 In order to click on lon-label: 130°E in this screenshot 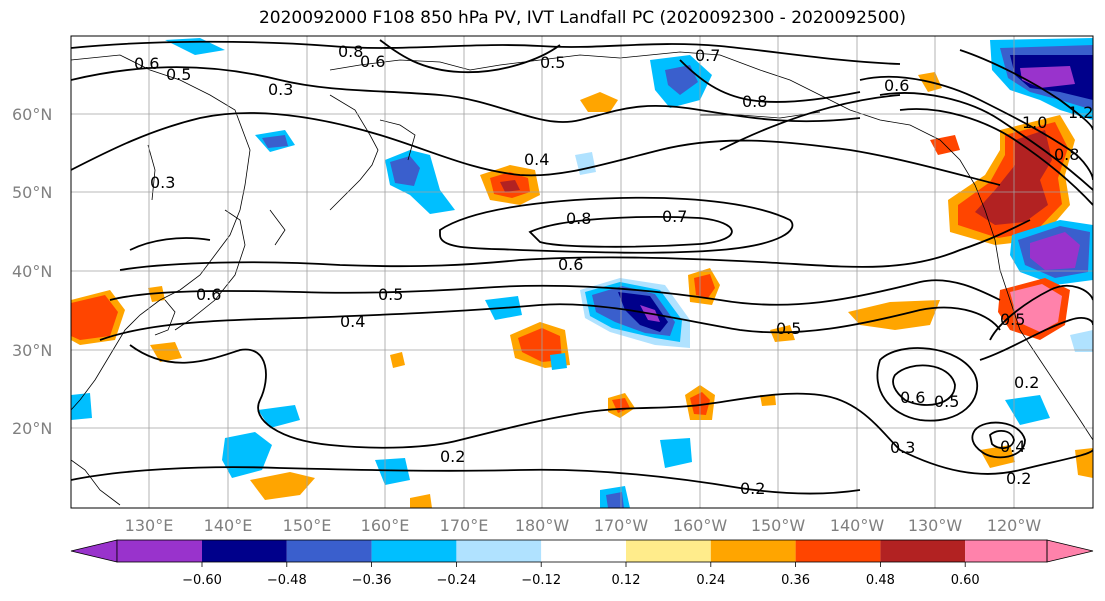, I will do `click(149, 525)`.